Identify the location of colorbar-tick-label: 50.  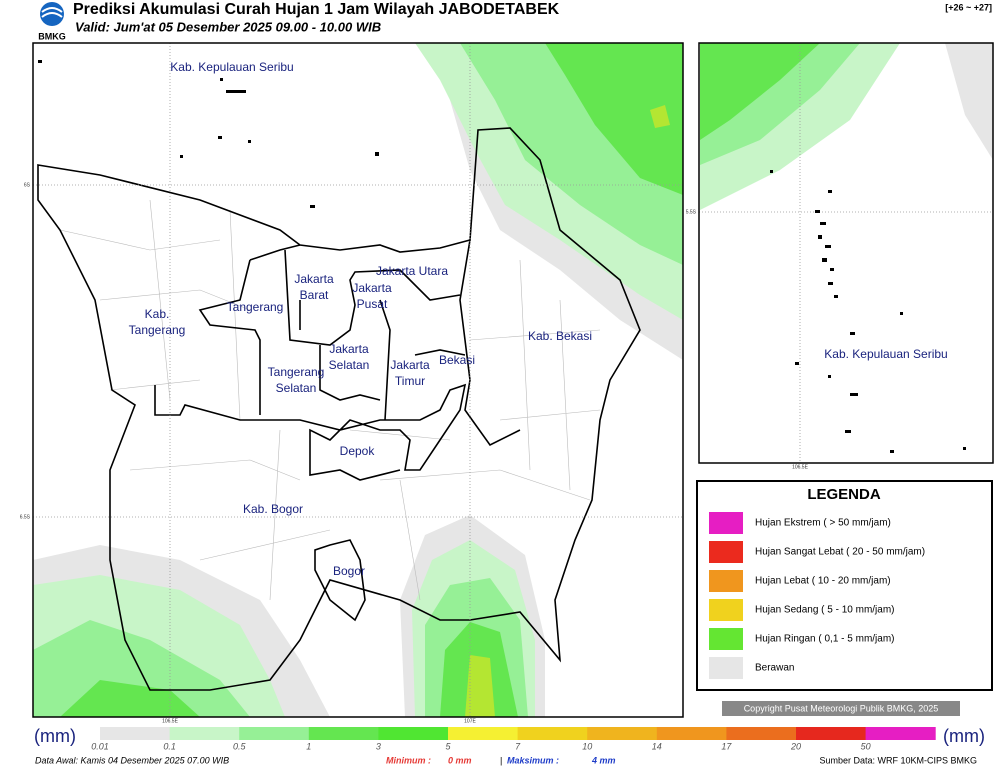
(866, 746).